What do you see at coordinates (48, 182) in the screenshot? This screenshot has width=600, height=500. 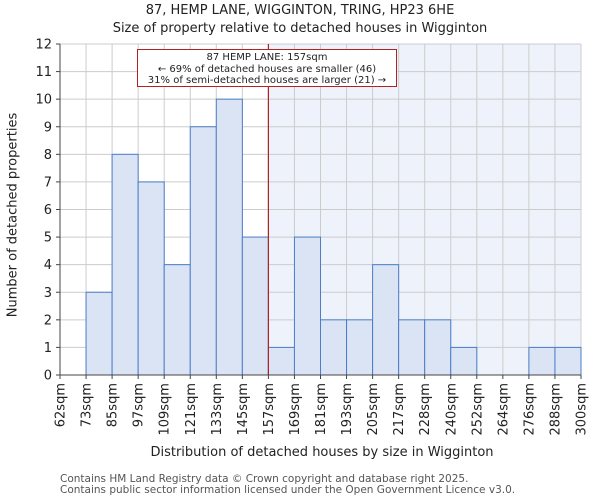 I see `y-tick-label: 7` at bounding box center [48, 182].